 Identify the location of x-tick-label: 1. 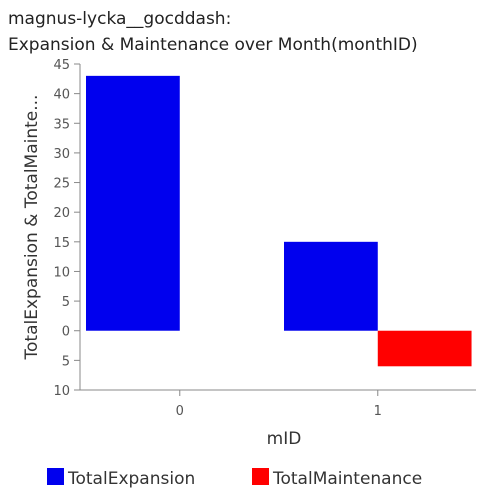
(378, 411).